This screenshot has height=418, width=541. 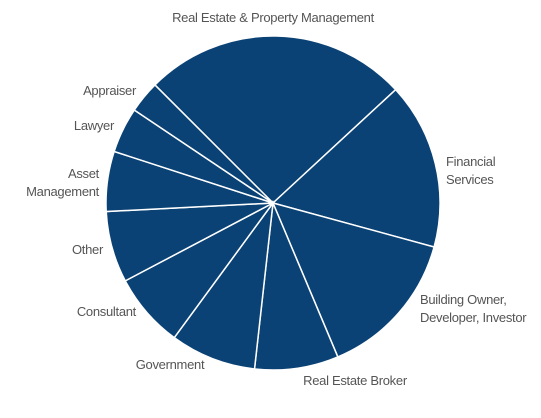 What do you see at coordinates (473, 308) in the screenshot?
I see `slice-label: Building Owner, Developer, Investor` at bounding box center [473, 308].